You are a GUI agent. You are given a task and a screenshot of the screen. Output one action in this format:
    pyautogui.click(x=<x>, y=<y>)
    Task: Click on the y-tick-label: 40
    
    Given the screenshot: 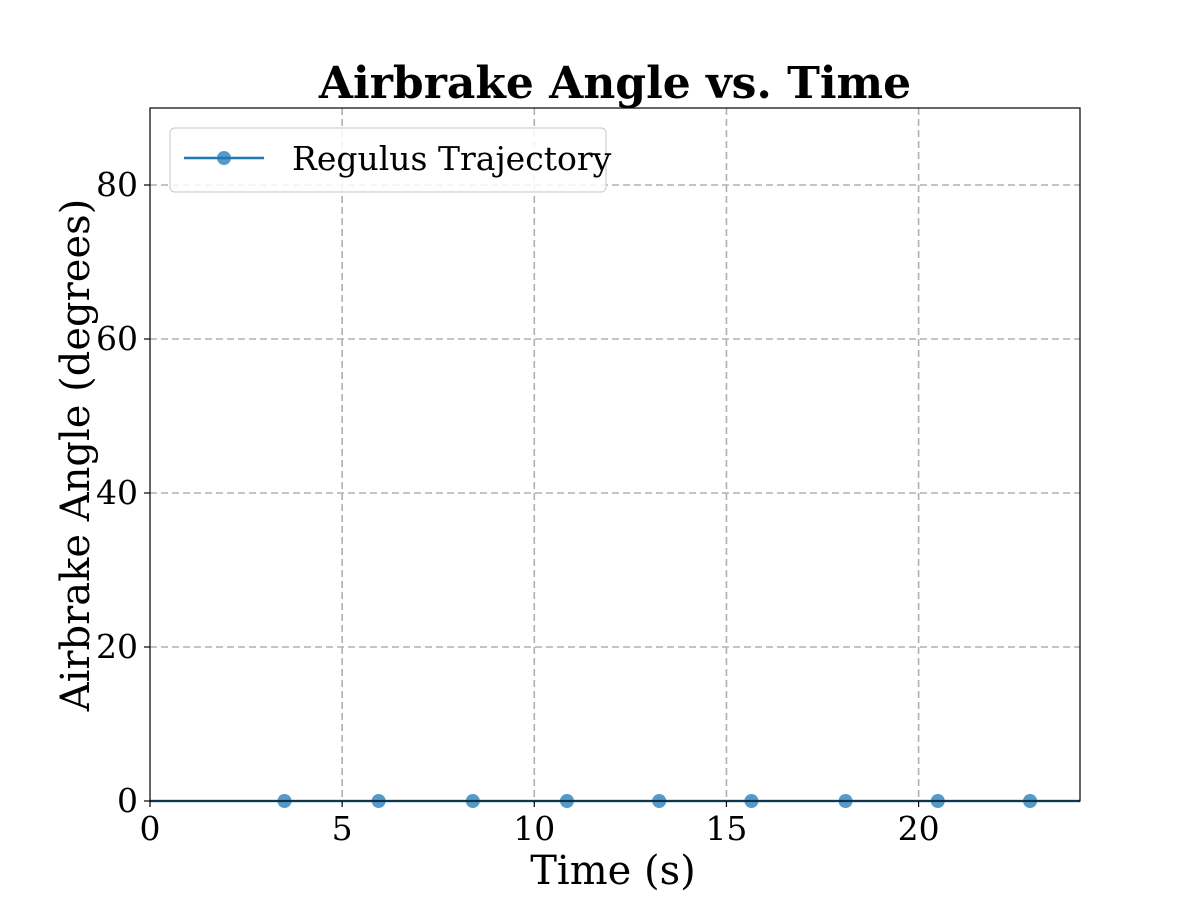 What is the action you would take?
    pyautogui.click(x=117, y=492)
    